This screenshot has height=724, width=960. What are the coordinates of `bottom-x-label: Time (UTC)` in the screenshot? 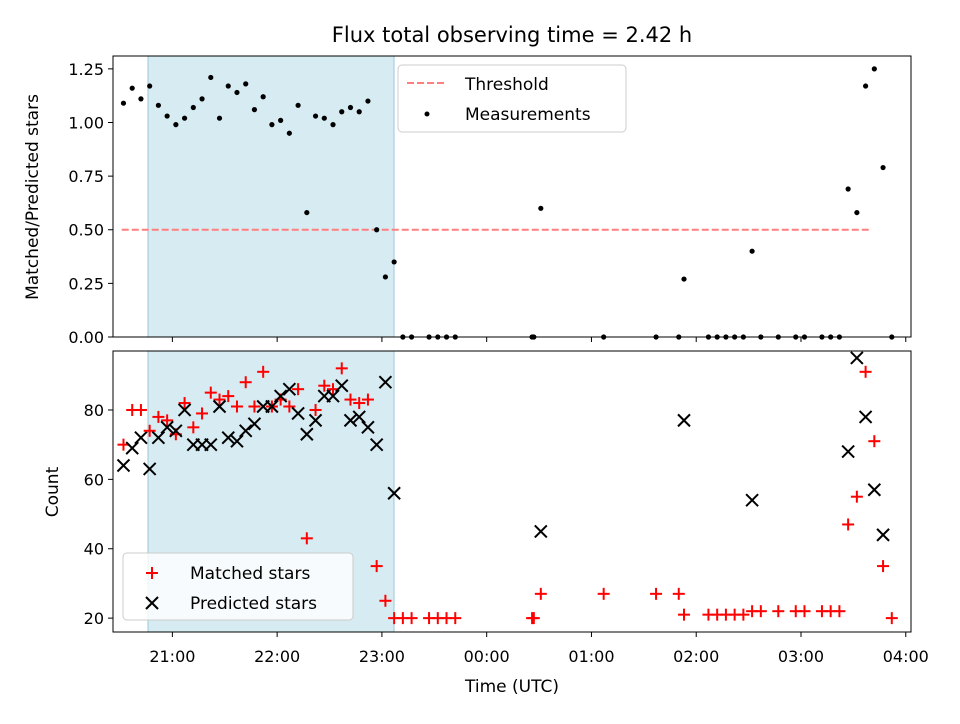 It's located at (511, 687).